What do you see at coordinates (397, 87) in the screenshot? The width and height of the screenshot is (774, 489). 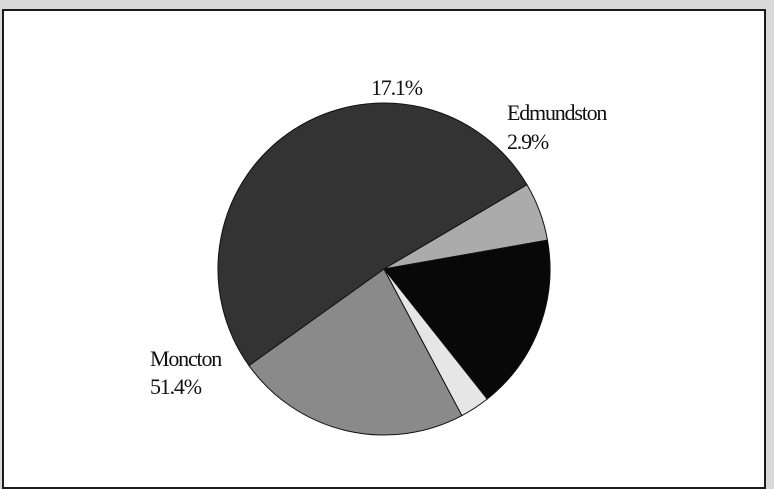 I see `slice-value-top: 17.1%` at bounding box center [397, 87].